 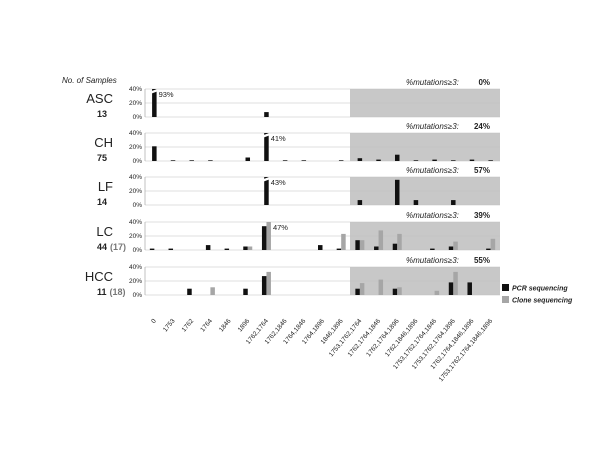 What do you see at coordinates (244, 325) in the screenshot?
I see `x-tick-label: 1896` at bounding box center [244, 325].